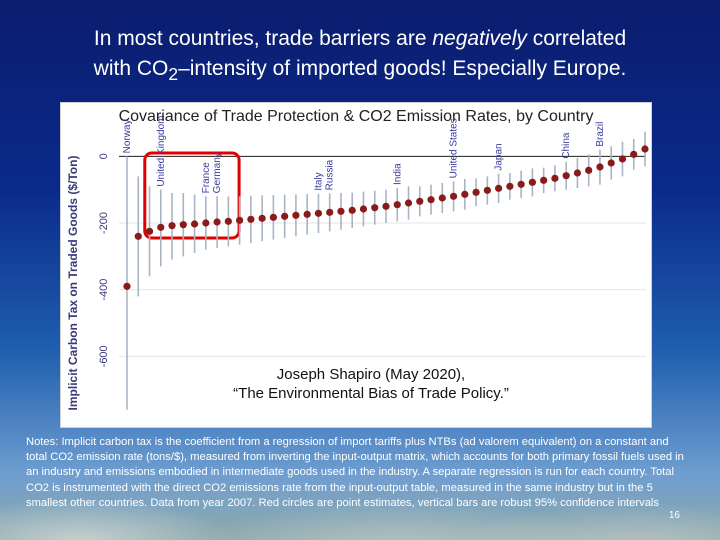 Image resolution: width=720 pixels, height=540 pixels. What do you see at coordinates (206, 178) in the screenshot?
I see `country-label: France` at bounding box center [206, 178].